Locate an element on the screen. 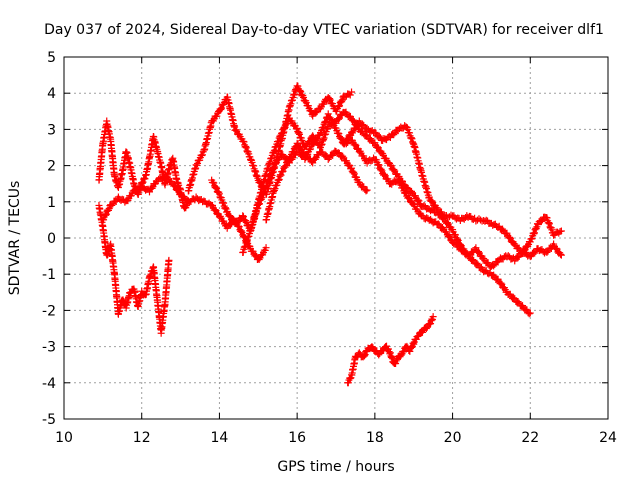  series-track-c is located at coordinates (184, 217).